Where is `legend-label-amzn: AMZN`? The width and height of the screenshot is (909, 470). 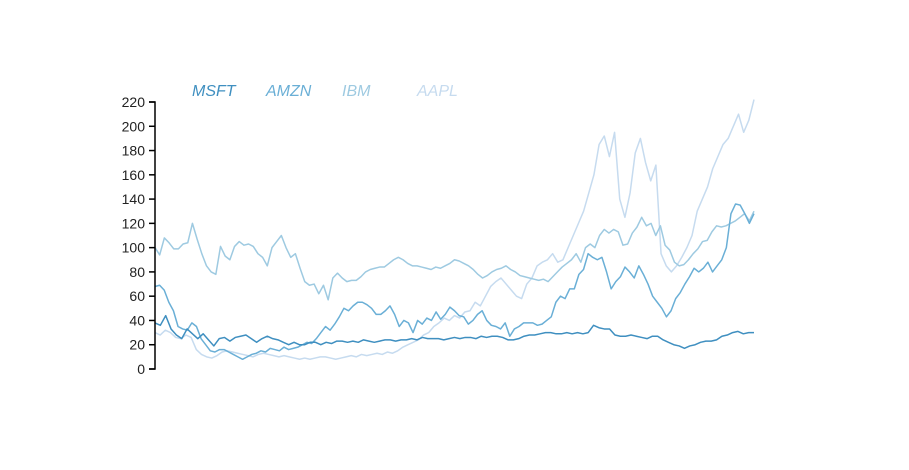 legend-label-amzn: AMZN is located at coordinates (289, 91).